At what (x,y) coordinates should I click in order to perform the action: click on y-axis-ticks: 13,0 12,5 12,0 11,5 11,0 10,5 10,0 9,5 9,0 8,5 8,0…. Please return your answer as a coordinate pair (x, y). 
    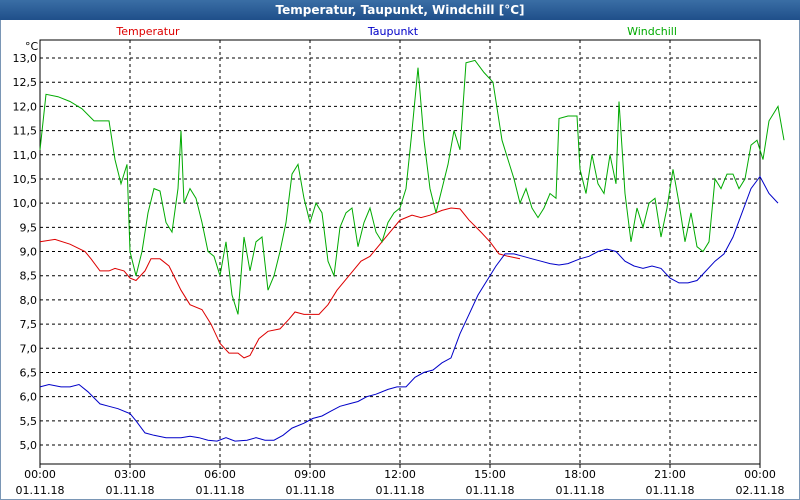
    Looking at the image, I should click on (25, 252).